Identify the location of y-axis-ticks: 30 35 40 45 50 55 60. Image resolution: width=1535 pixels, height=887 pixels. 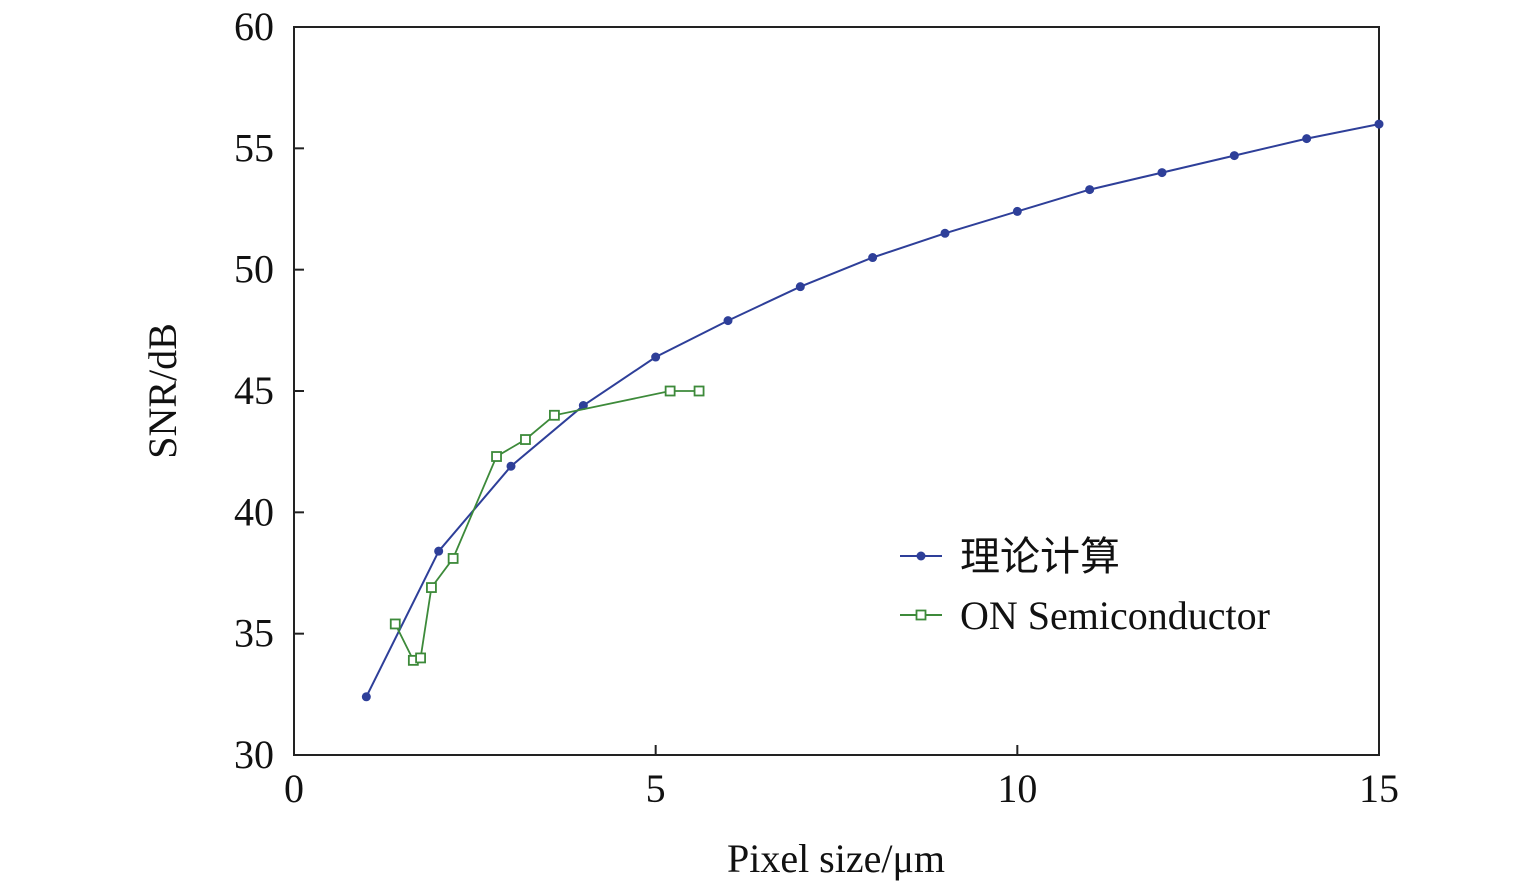
(269, 390).